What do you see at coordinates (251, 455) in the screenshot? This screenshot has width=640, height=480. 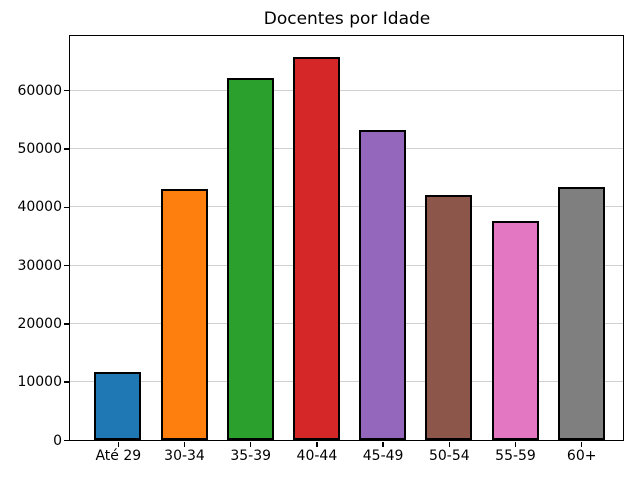 I see `x-tick-label: 35-39` at bounding box center [251, 455].